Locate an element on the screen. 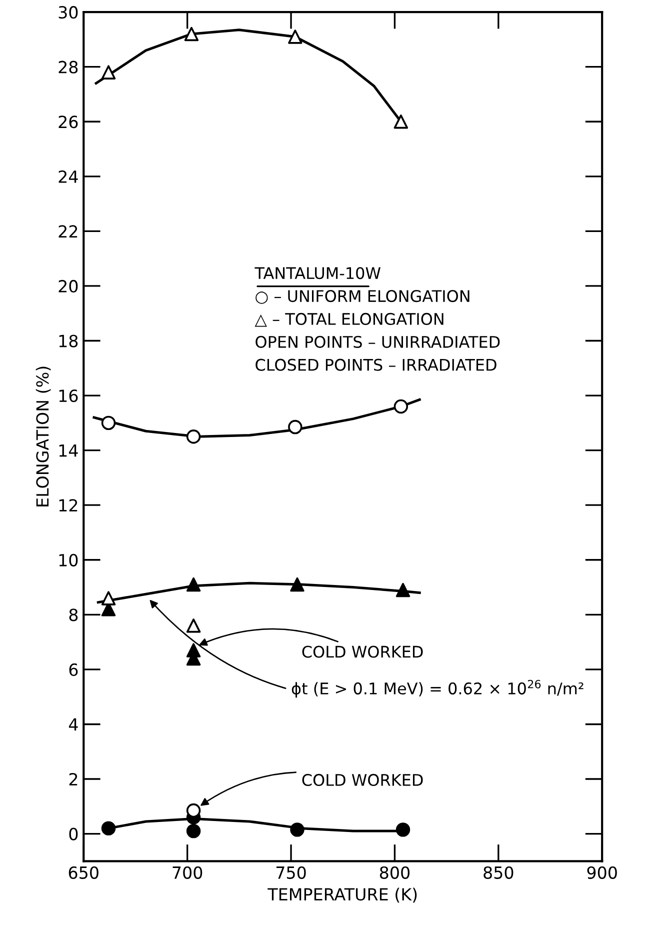  y-tick-label: 14 is located at coordinates (68, 450).